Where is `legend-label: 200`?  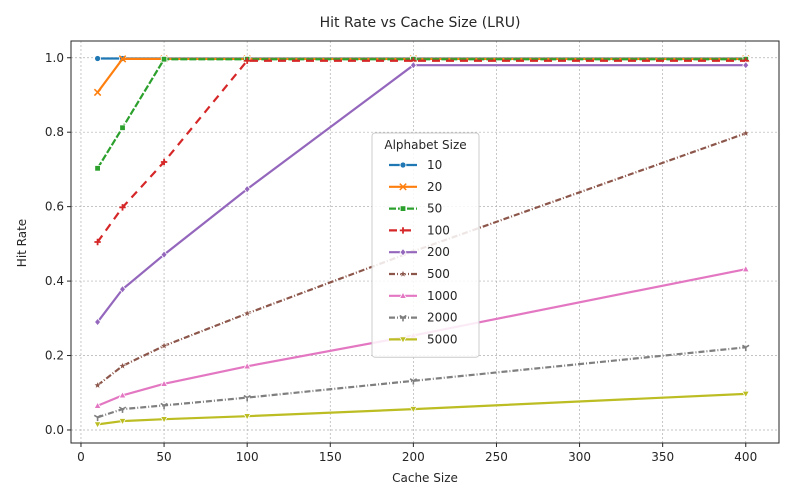
legend-label: 200 is located at coordinates (438, 252).